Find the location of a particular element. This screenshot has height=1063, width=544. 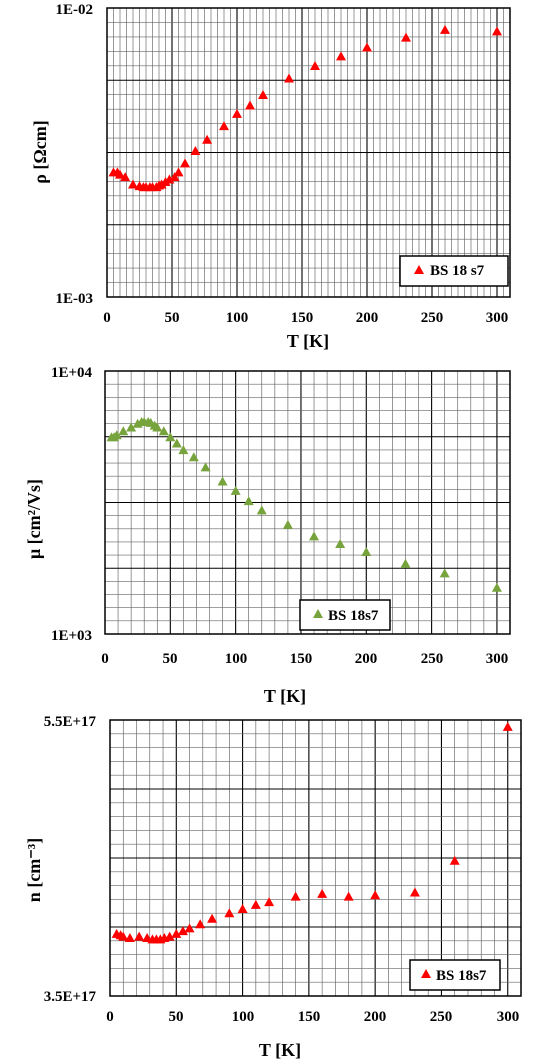

y-tick-label: 3.5E+17 is located at coordinates (70, 997).